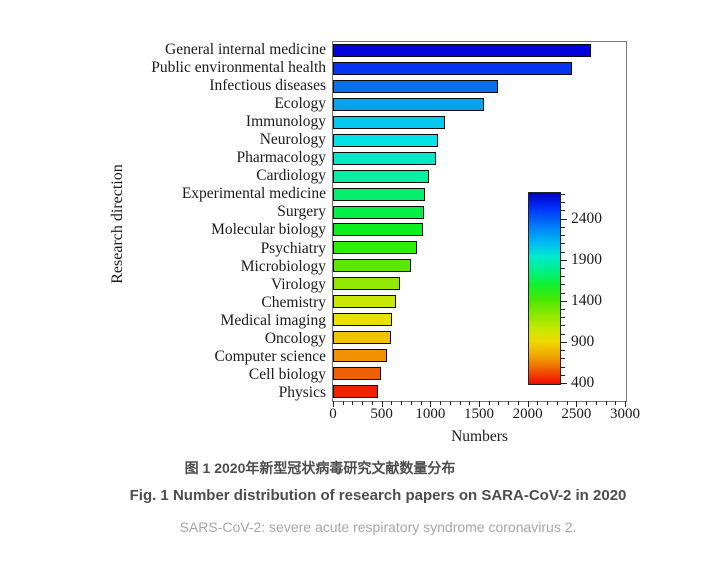 Image resolution: width=724 pixels, height=574 pixels. Describe the element at coordinates (360, 355) in the screenshot. I see `bar-computer-science` at that location.